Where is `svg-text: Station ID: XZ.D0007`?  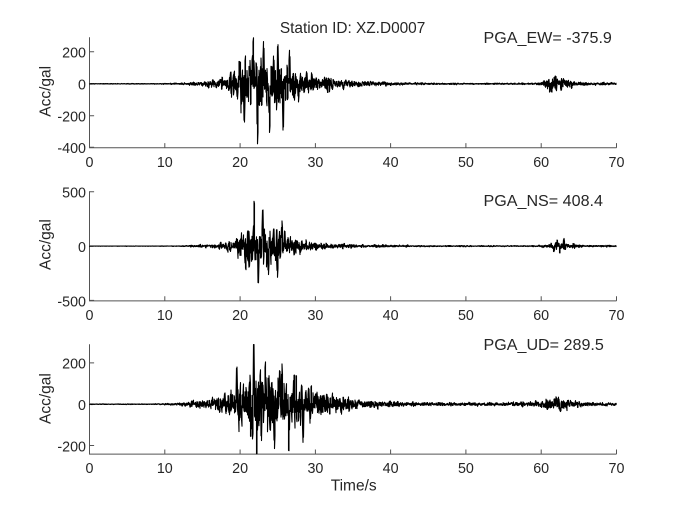
svg-text: Station ID: XZ.D0007 is located at coordinates (352, 28).